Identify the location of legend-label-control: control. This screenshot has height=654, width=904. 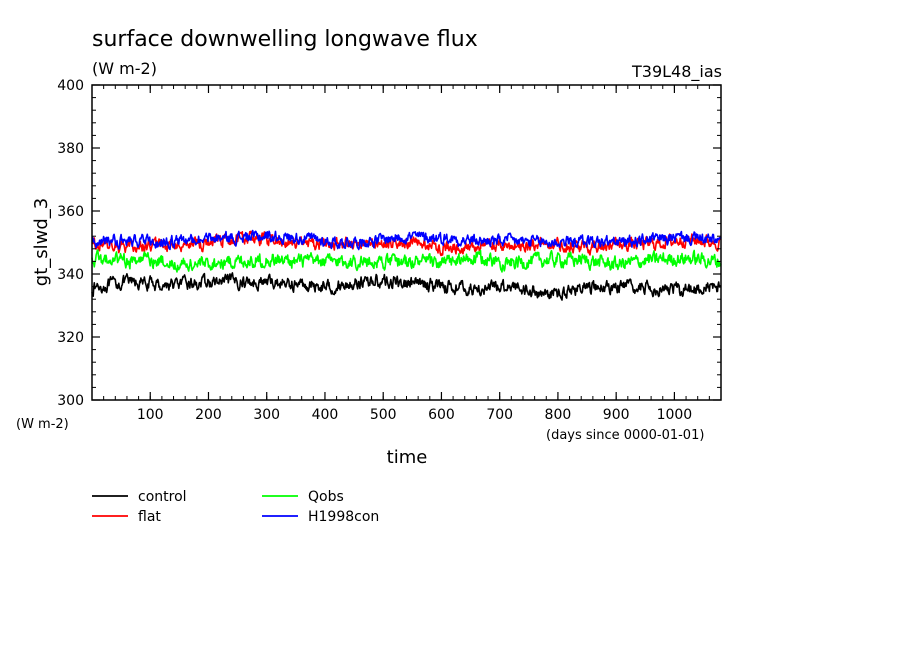
(162, 497).